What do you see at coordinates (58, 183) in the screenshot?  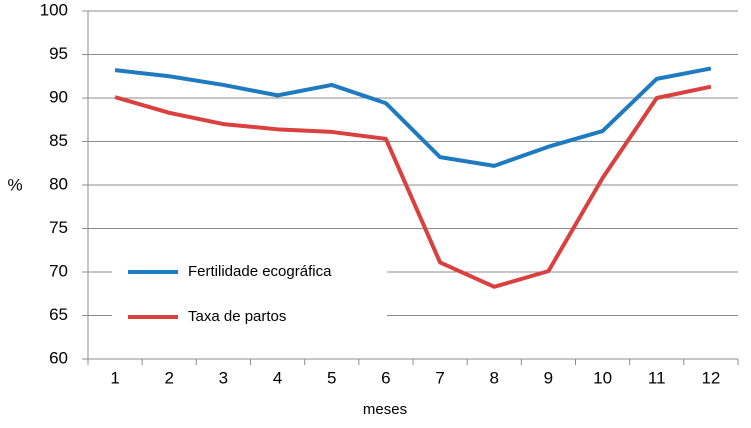 I see `y-tick-label: 80` at bounding box center [58, 183].